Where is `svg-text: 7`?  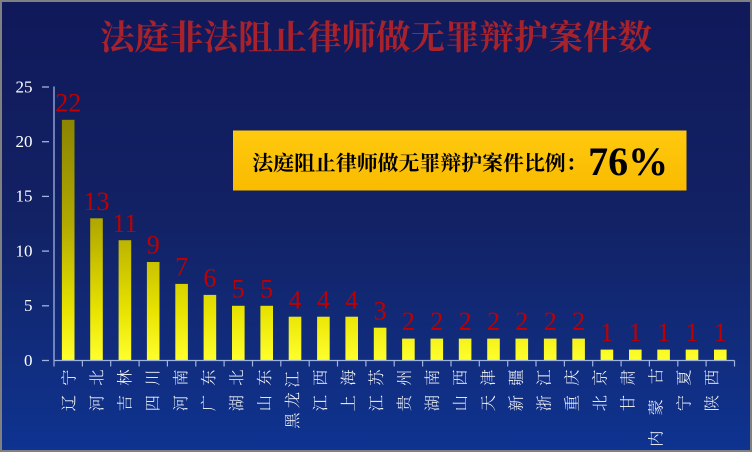
svg-text: 7 is located at coordinates (181, 267).